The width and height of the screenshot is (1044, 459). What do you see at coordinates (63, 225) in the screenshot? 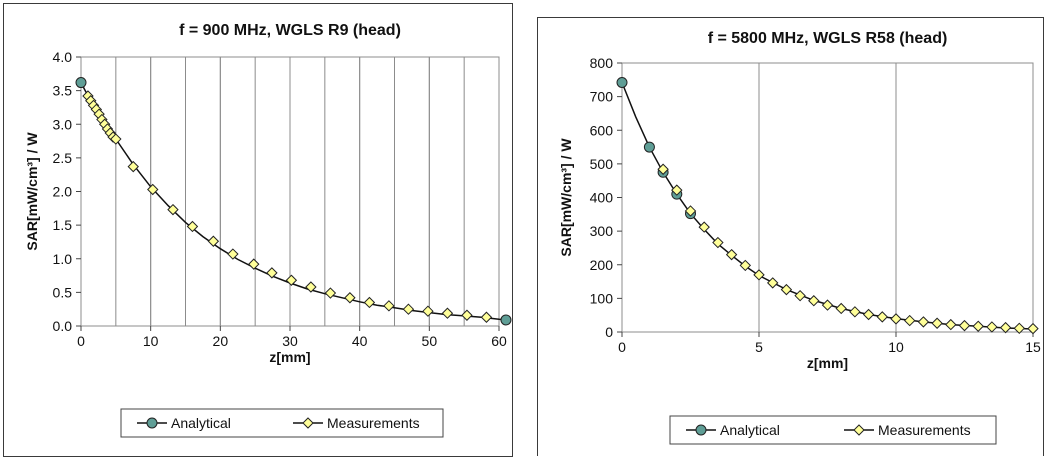
I see `y-tick-label: 1.5` at bounding box center [63, 225].